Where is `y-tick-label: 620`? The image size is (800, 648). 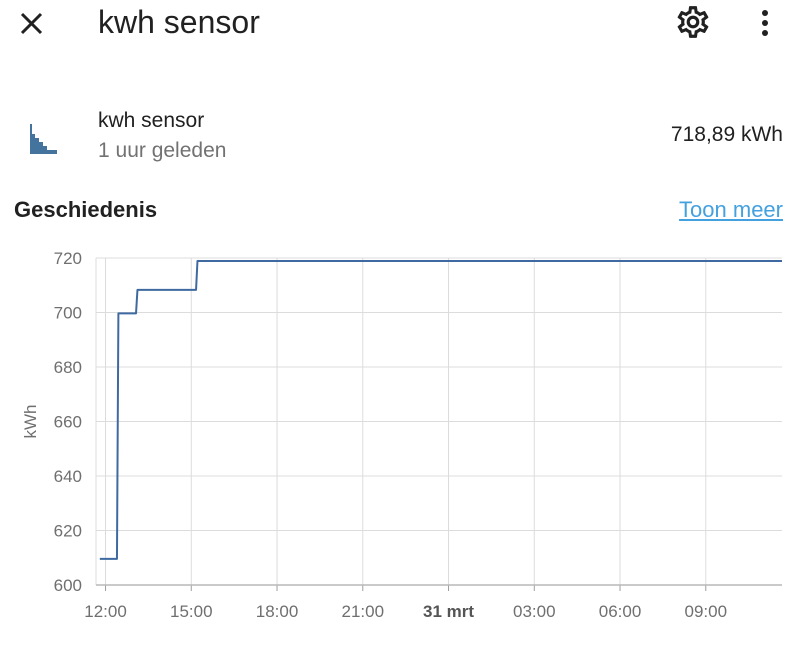
y-tick-label: 620 is located at coordinates (68, 531).